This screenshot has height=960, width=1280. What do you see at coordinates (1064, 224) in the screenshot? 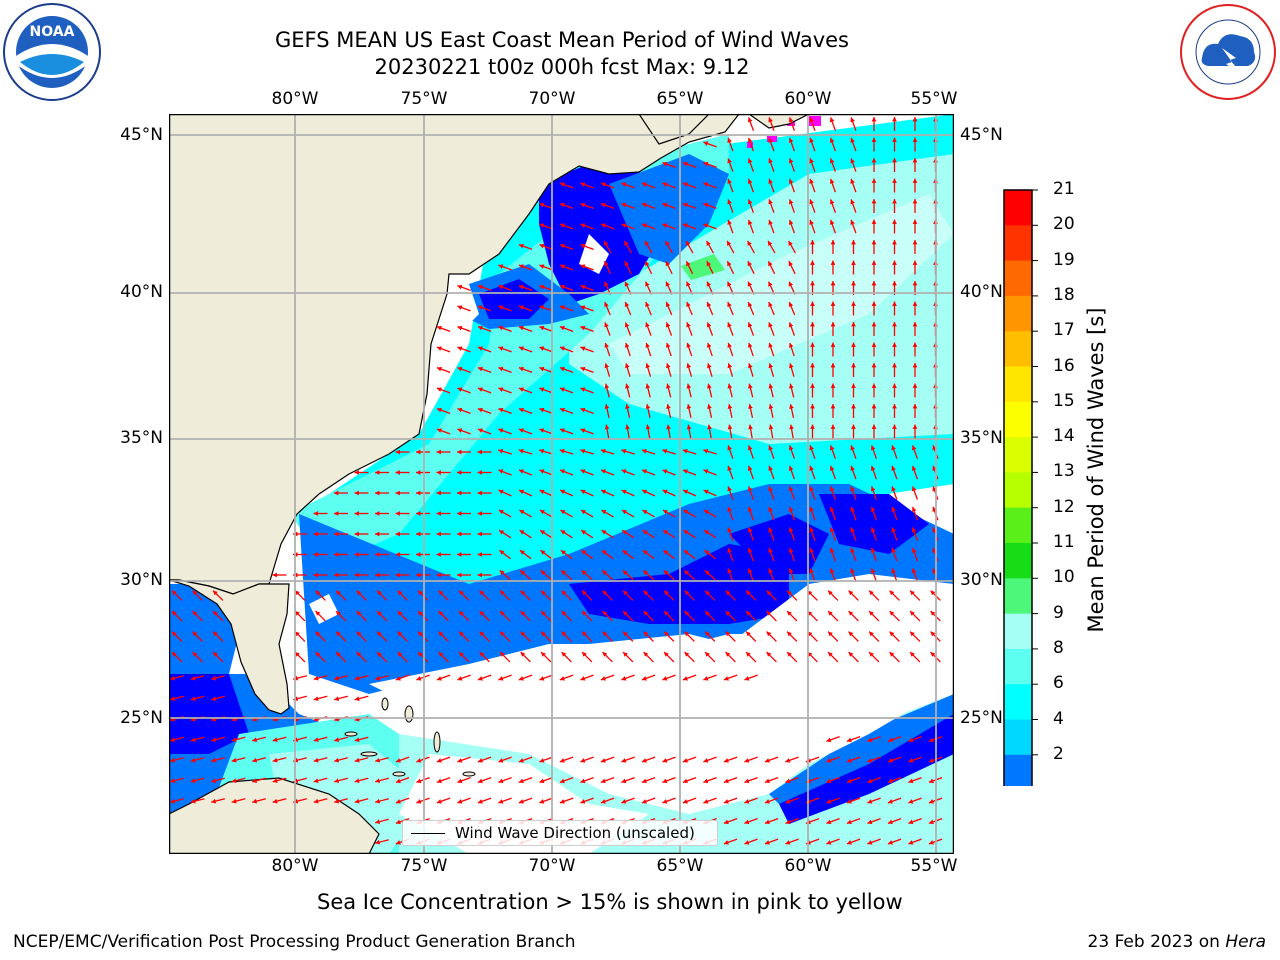
I see `colorbar-tick-label: 20` at bounding box center [1064, 224].